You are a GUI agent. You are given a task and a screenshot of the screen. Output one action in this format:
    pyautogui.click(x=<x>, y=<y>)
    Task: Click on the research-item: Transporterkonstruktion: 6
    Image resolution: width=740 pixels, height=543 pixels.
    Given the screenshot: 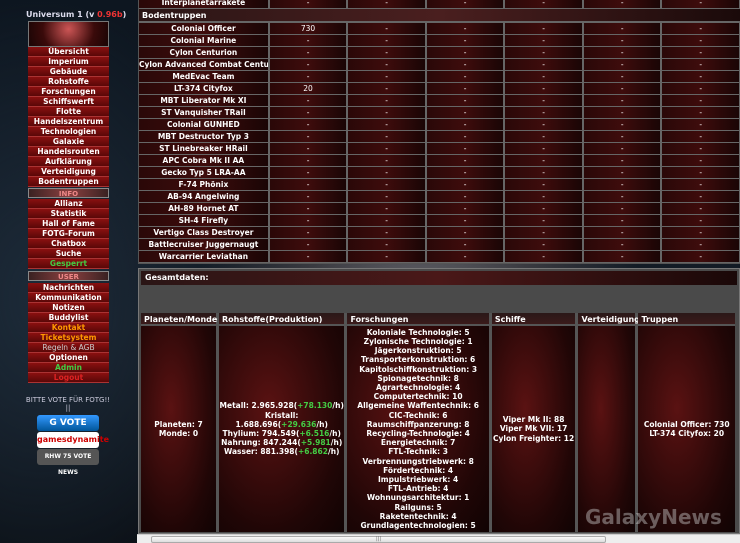 What is the action you would take?
    pyautogui.click(x=418, y=360)
    